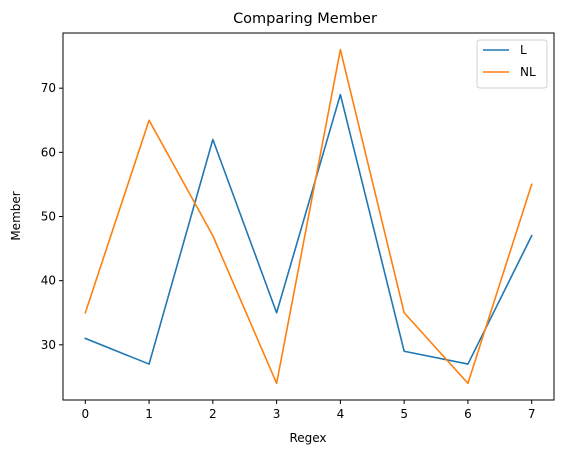  Describe the element at coordinates (404, 414) in the screenshot. I see `x-tick-label: 5` at that location.